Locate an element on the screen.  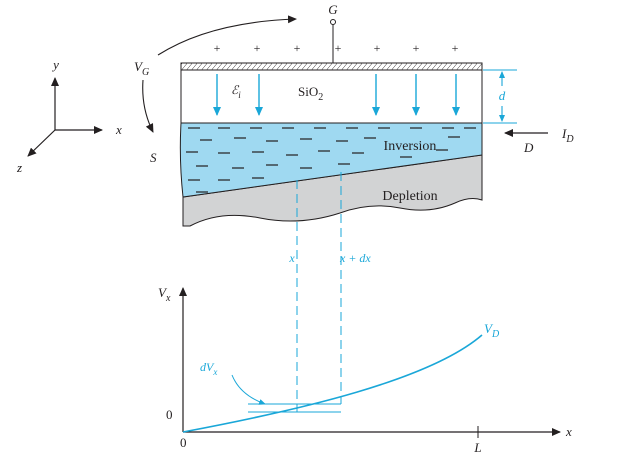
depletion-label: Depletion is located at coordinates (409, 196).